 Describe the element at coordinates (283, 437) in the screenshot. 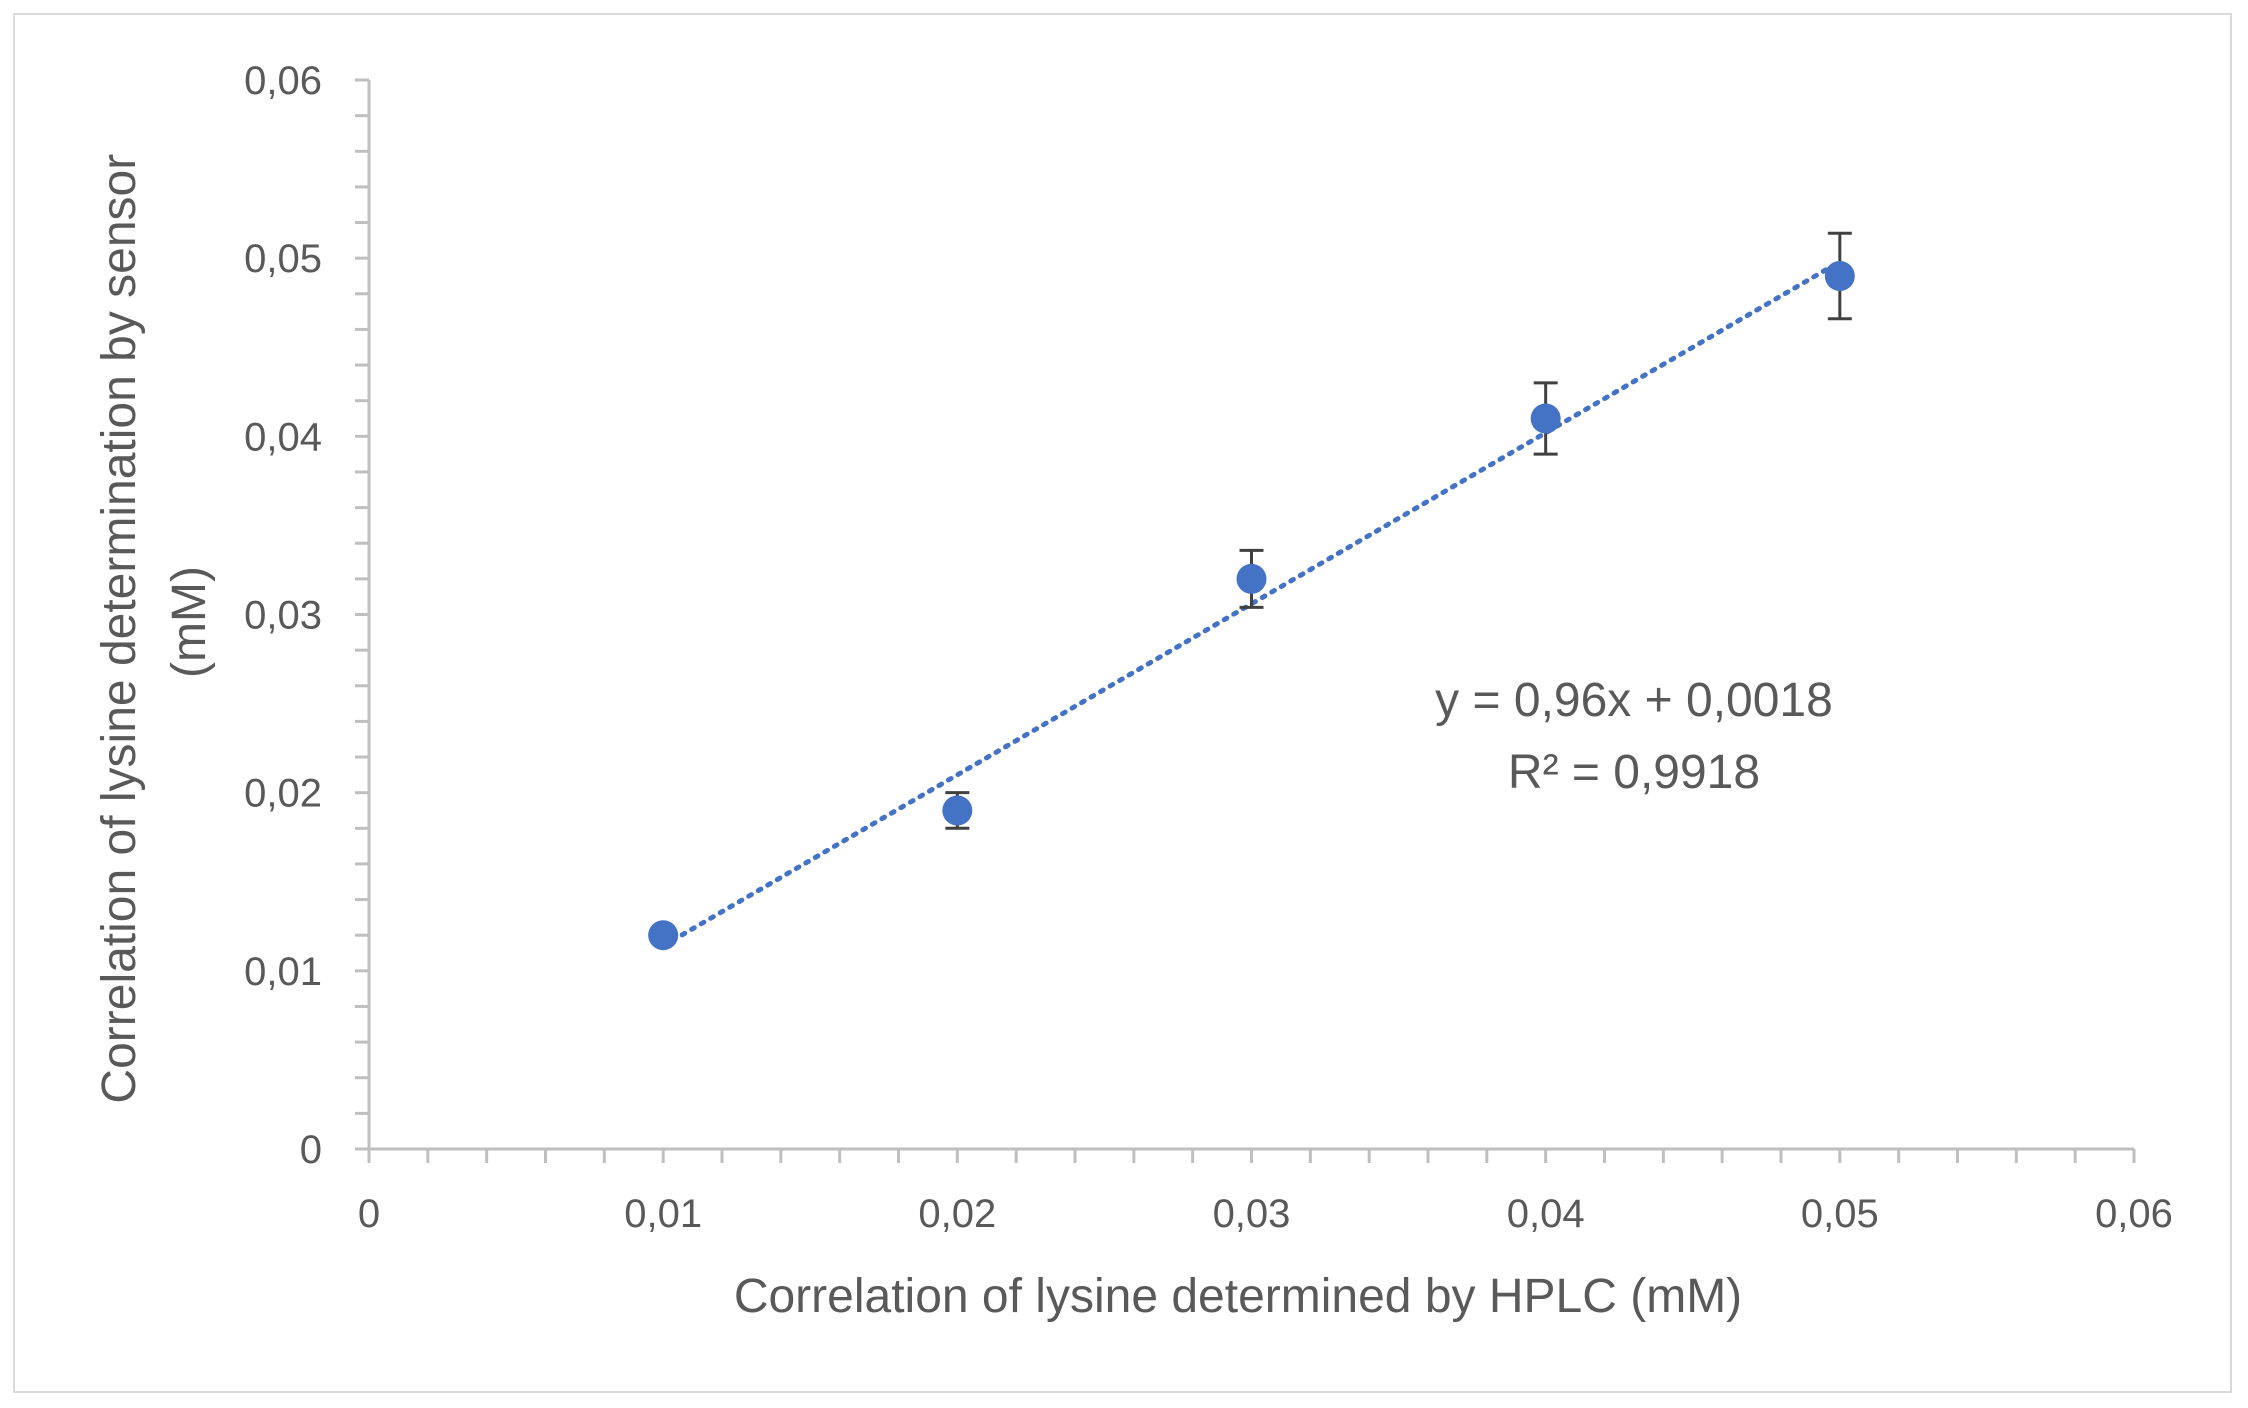

I see `y-tick-label: 0,04` at that location.